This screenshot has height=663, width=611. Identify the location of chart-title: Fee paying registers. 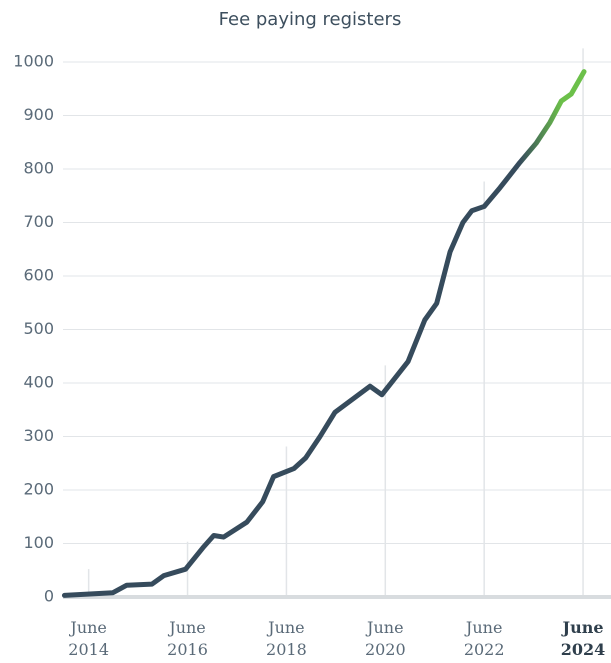
(310, 19).